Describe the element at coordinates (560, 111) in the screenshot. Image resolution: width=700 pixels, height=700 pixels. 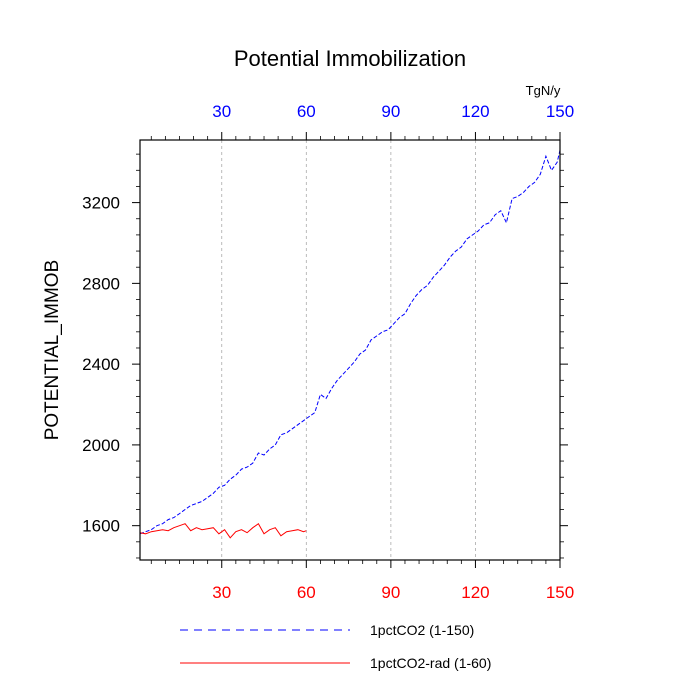
I see `x-tick-label-top-4: 150` at that location.